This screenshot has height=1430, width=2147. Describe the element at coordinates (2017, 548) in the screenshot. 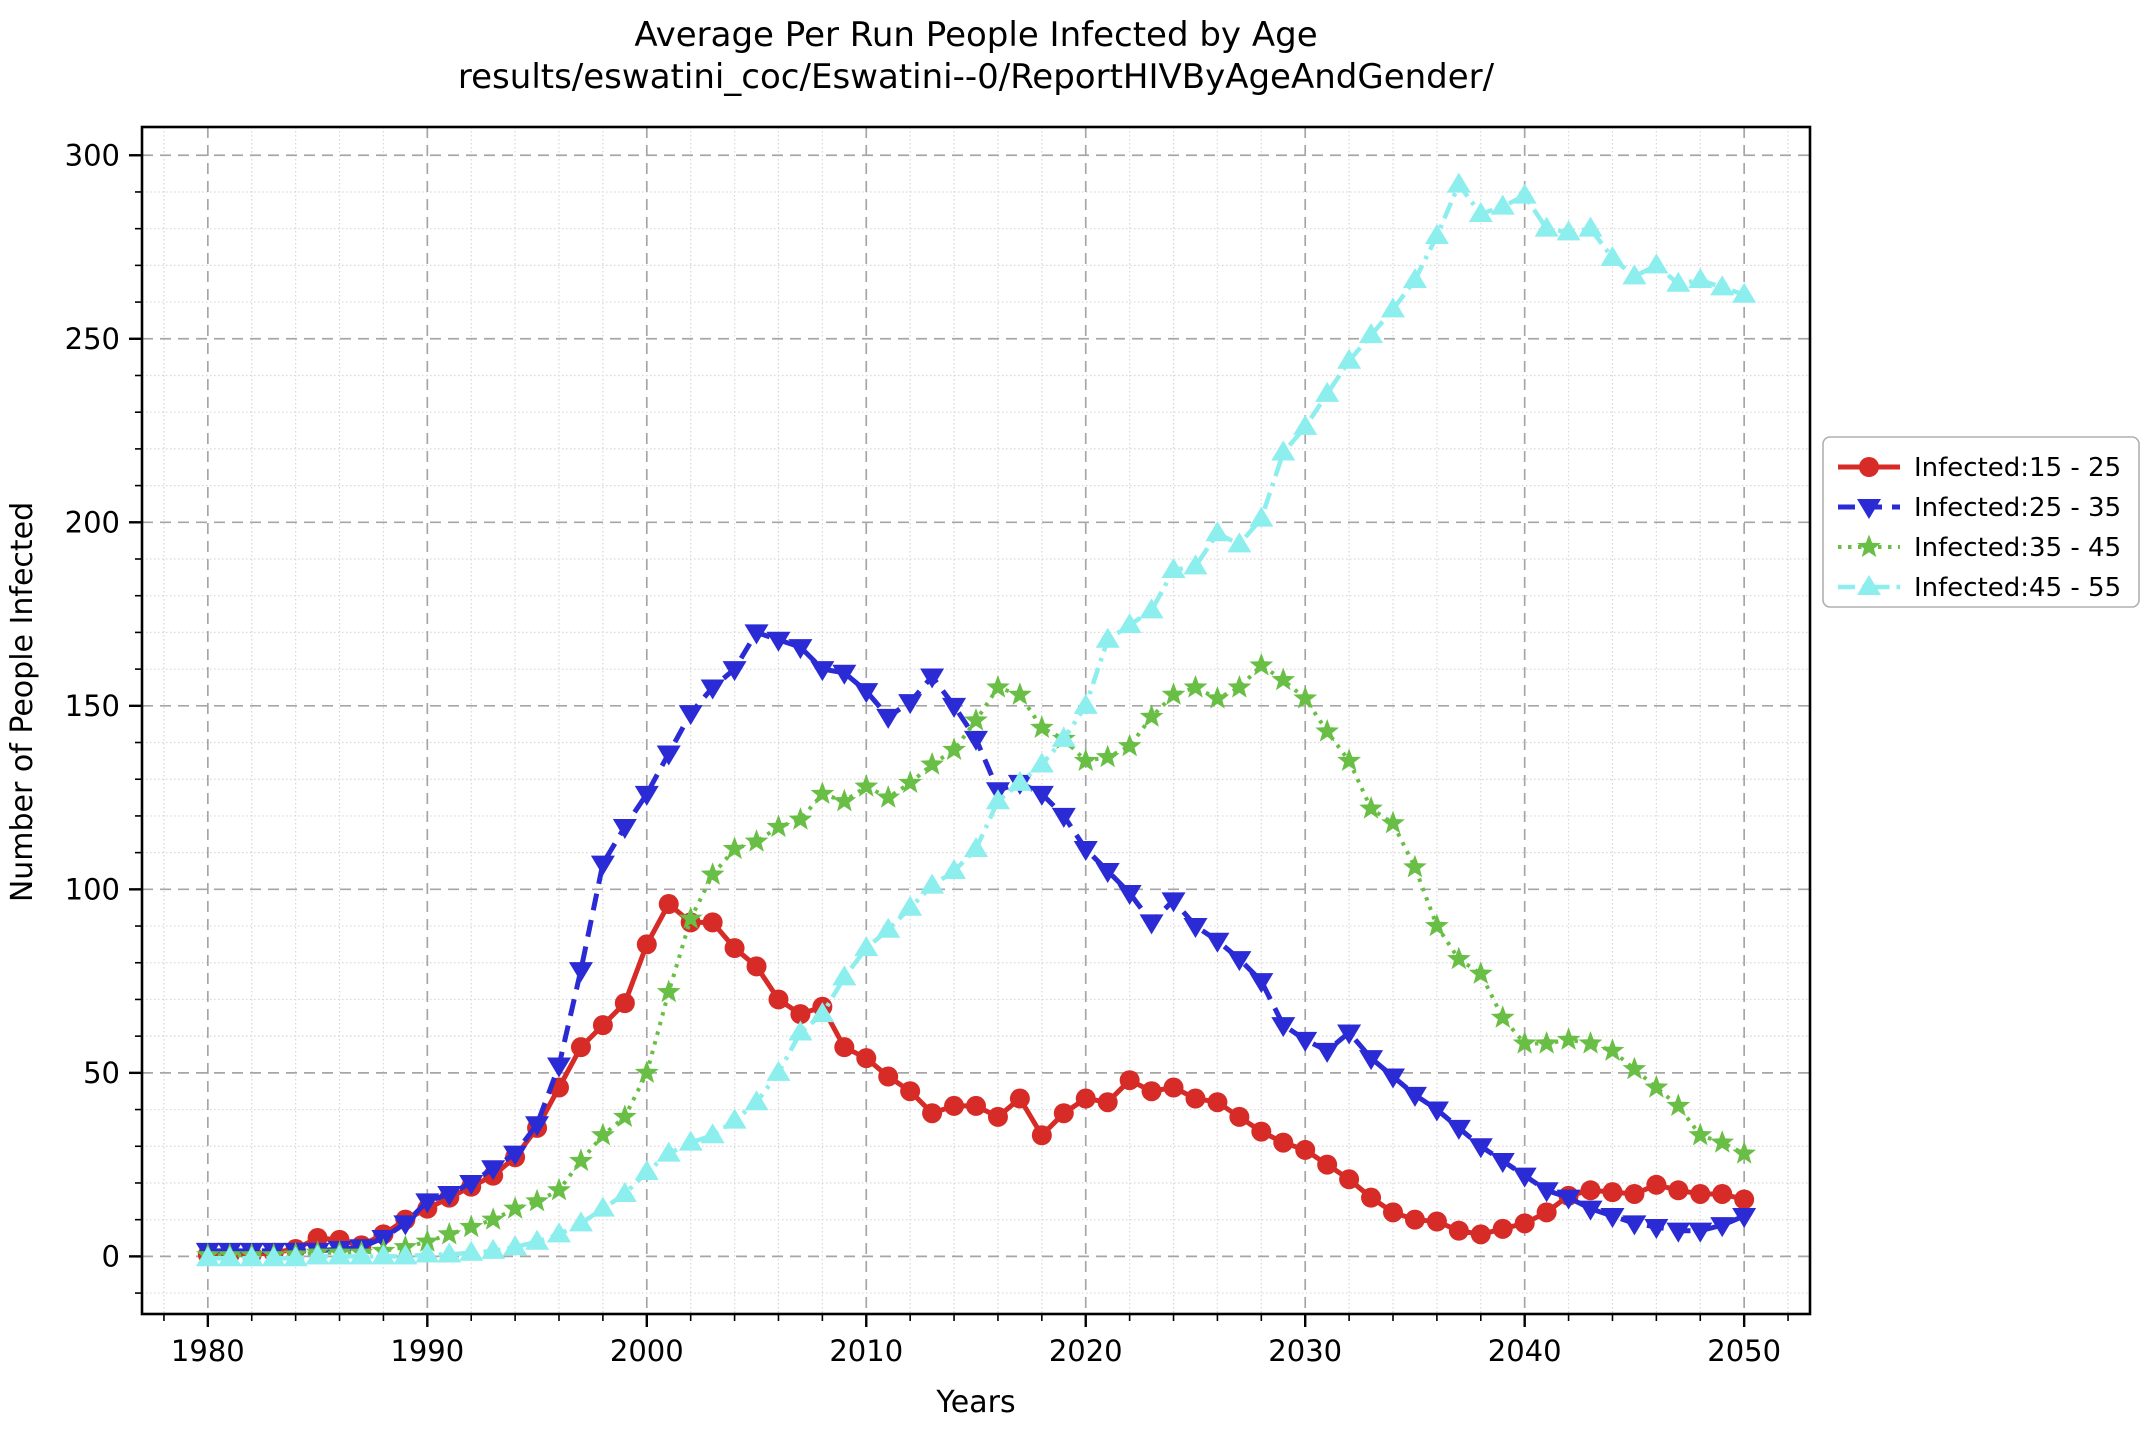

I see `legend-label: Infected:35 - 45` at that location.